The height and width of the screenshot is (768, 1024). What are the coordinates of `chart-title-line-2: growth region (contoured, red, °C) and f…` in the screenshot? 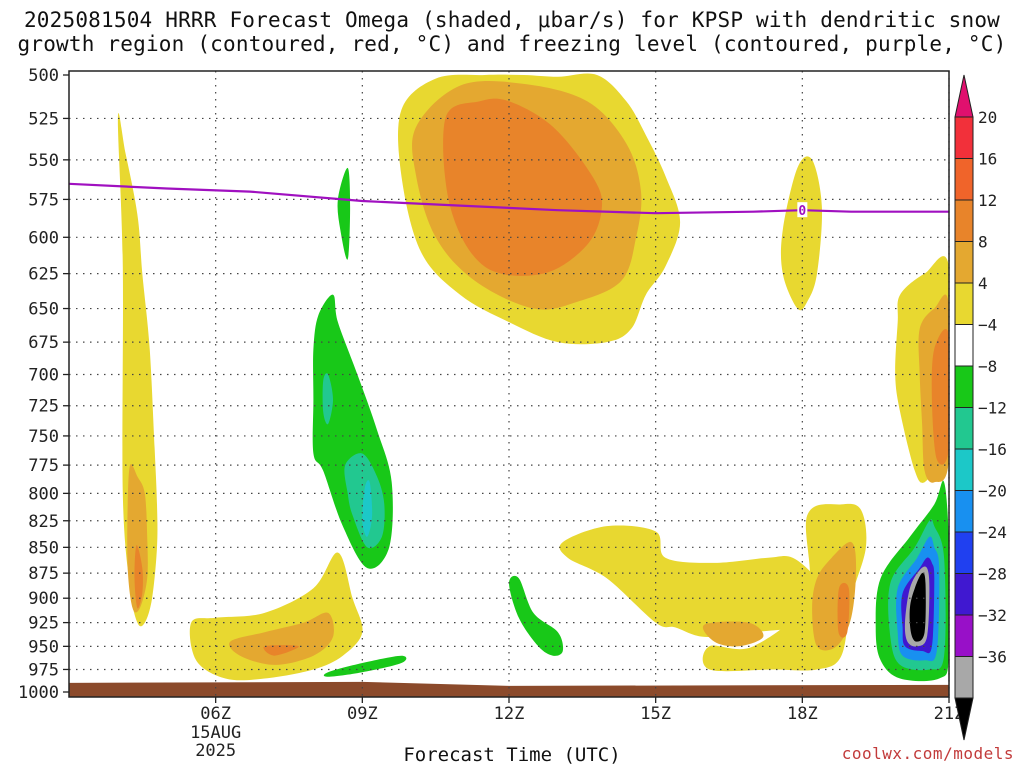 It's located at (512, 44).